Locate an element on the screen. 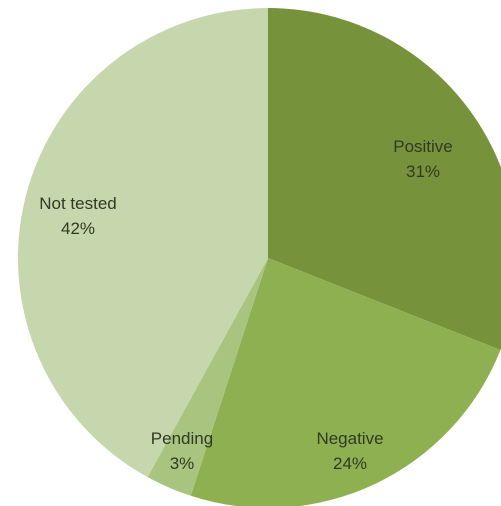 The height and width of the screenshot is (506, 501). slice-value-pending: 3% is located at coordinates (182, 463).